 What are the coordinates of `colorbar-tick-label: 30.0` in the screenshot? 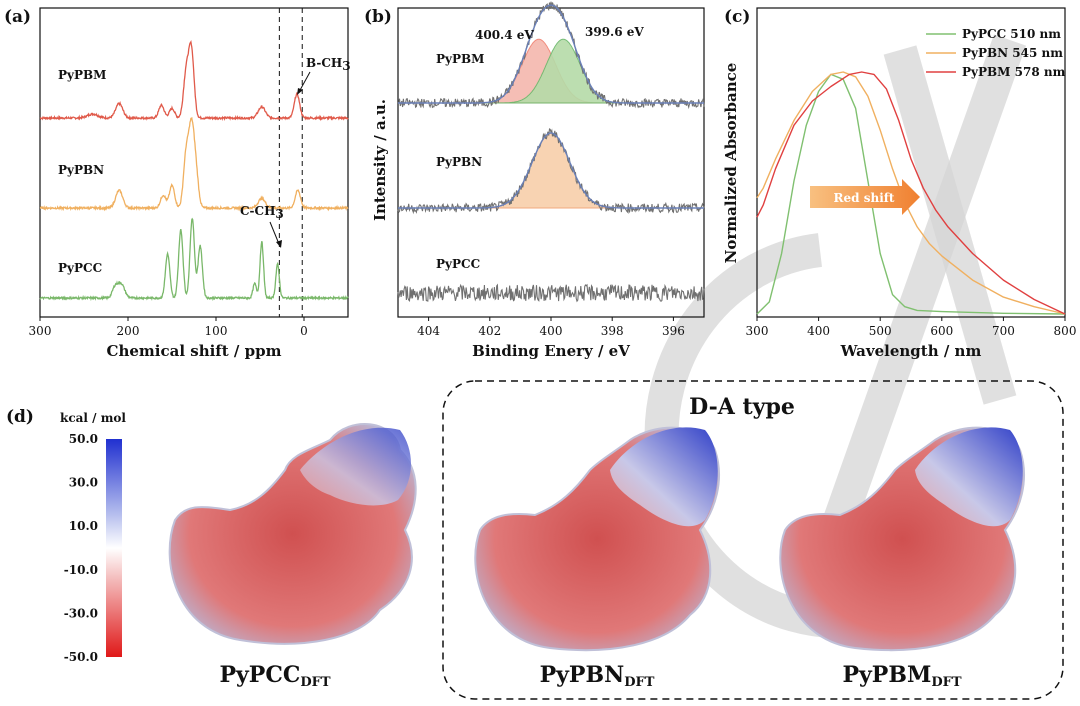 It's located at (83, 483).